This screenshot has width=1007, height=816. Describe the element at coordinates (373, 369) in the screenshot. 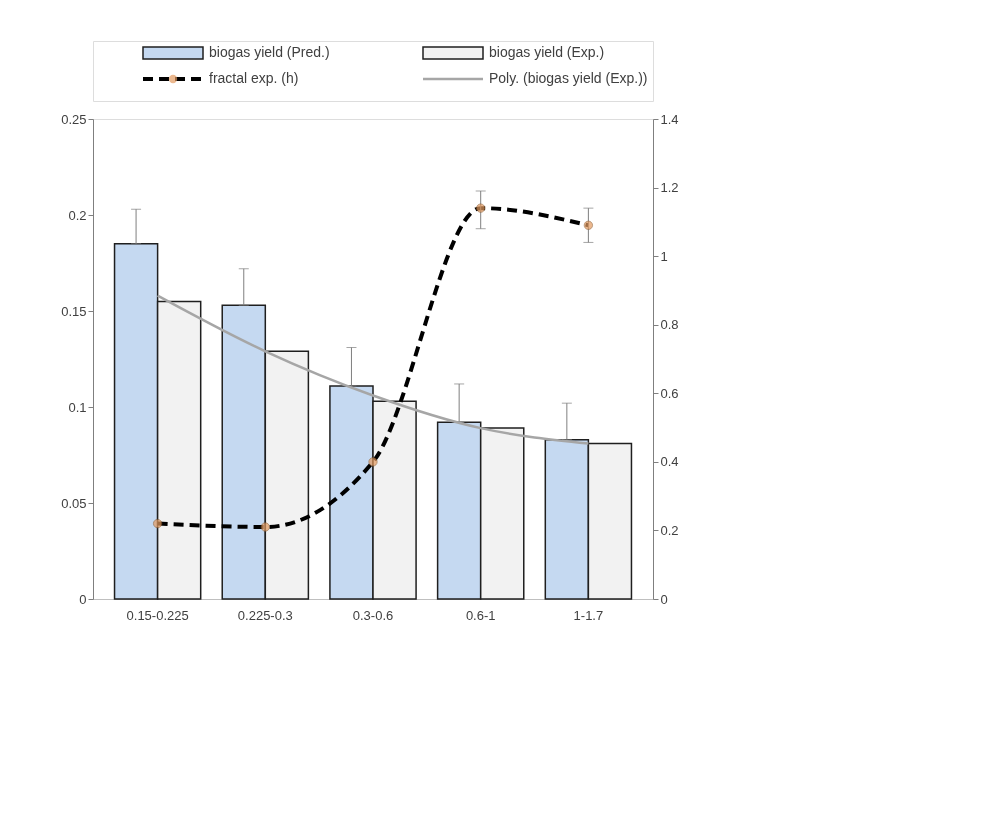

I see `line-series` at that location.